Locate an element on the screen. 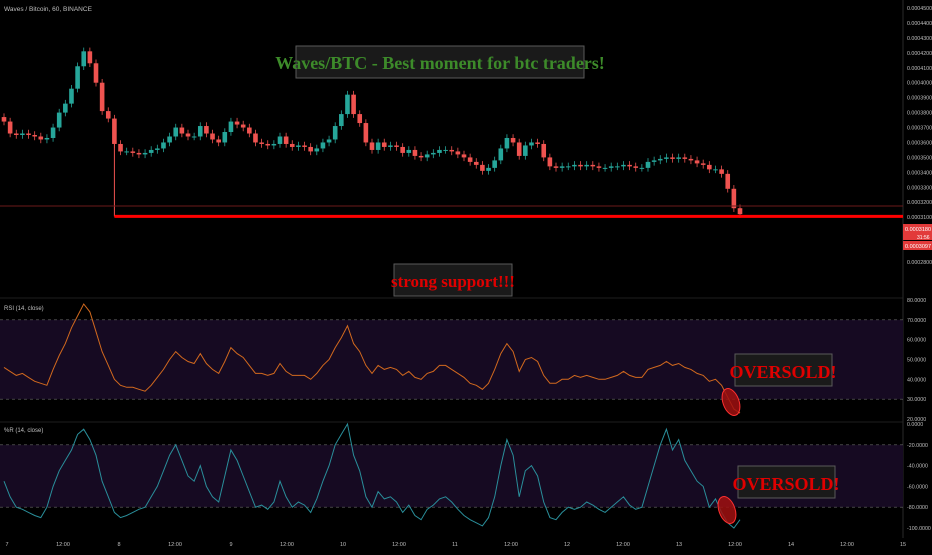 This screenshot has height=555, width=932. price-tag-mid-bg is located at coordinates (917, 236).